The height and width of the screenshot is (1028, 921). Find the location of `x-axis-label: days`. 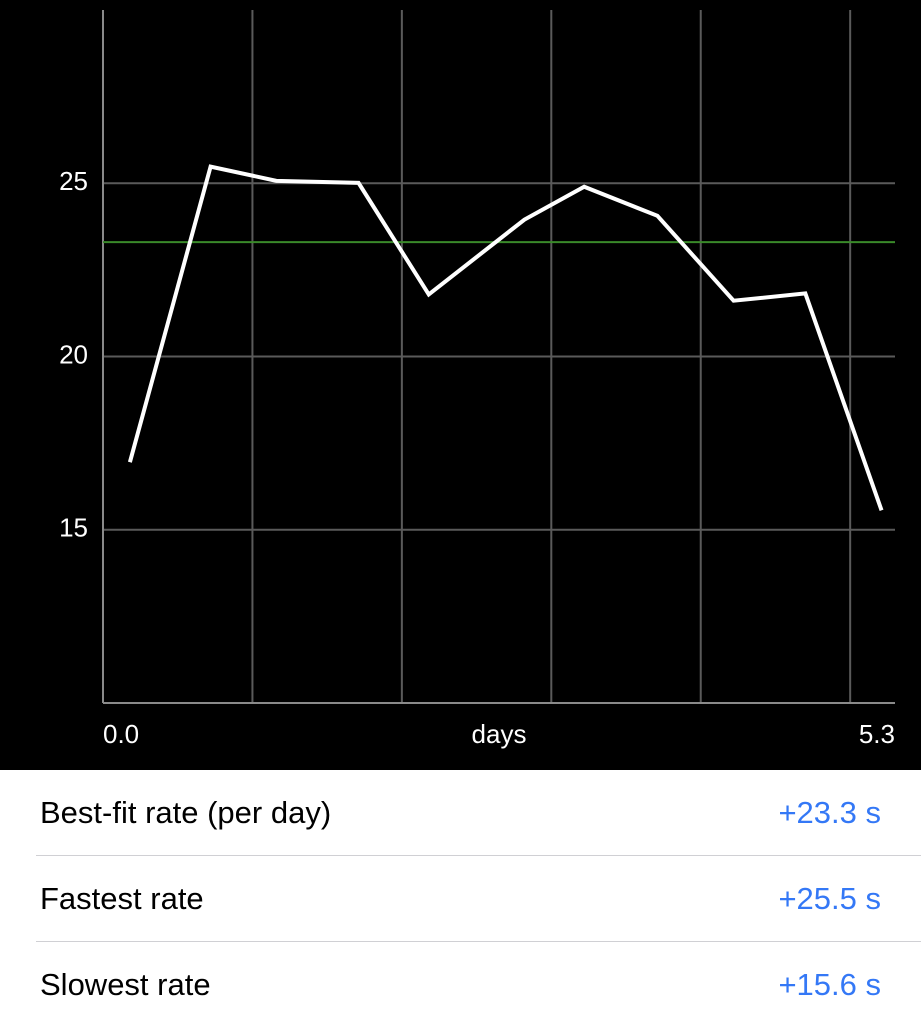

x-axis-label: days is located at coordinates (499, 734).